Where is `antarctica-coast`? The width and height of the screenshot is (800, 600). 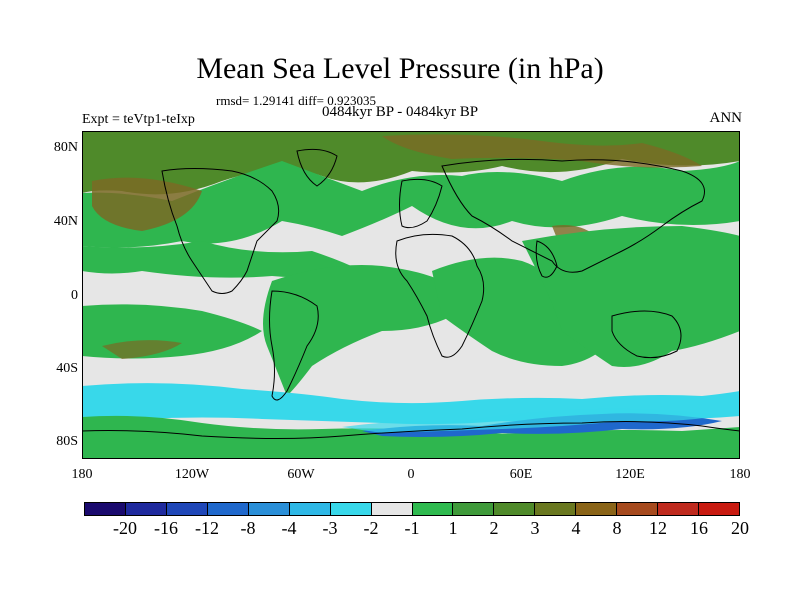
antarctica-coast is located at coordinates (411, 430).